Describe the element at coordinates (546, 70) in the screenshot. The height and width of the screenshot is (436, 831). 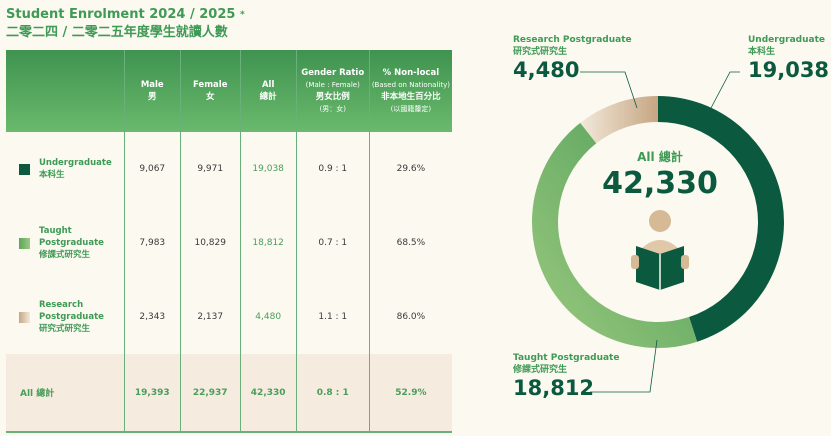
I see `label-research-value: 4,480` at that location.